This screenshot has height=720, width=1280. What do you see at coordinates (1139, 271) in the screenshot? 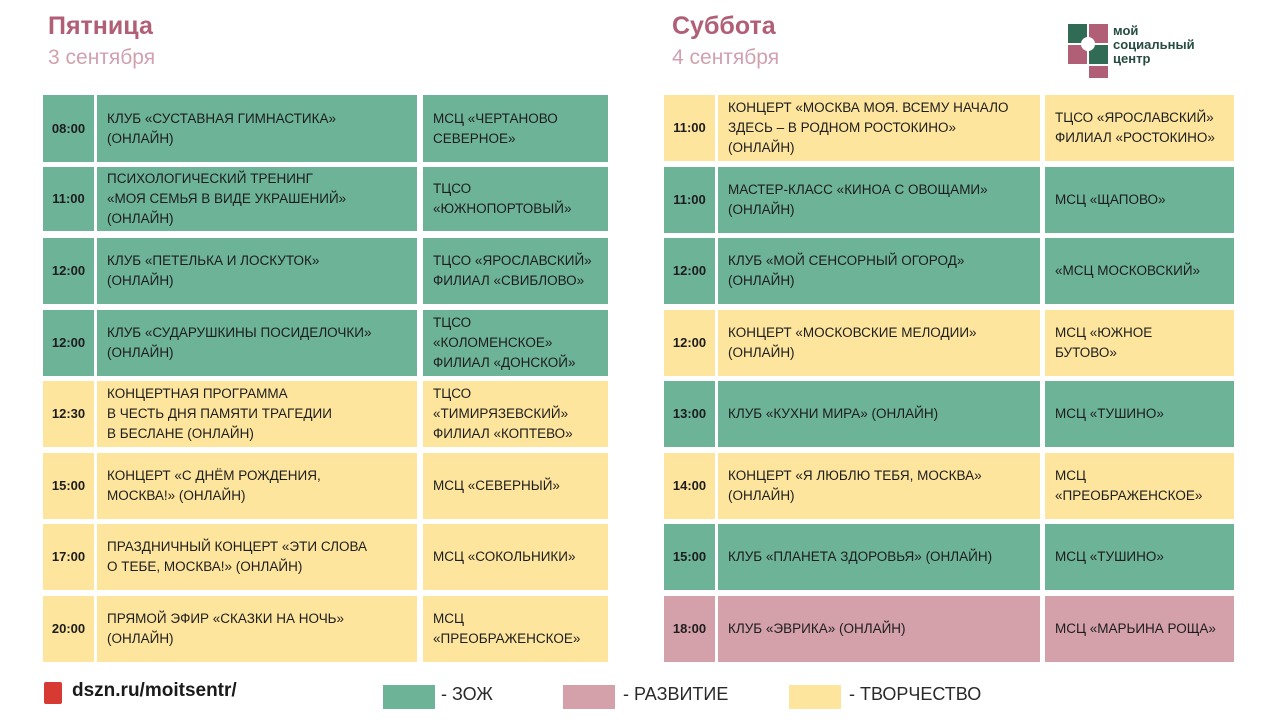
I see `venue-cell: «МСЦ МОСКОВСКИЙ»` at bounding box center [1139, 271].